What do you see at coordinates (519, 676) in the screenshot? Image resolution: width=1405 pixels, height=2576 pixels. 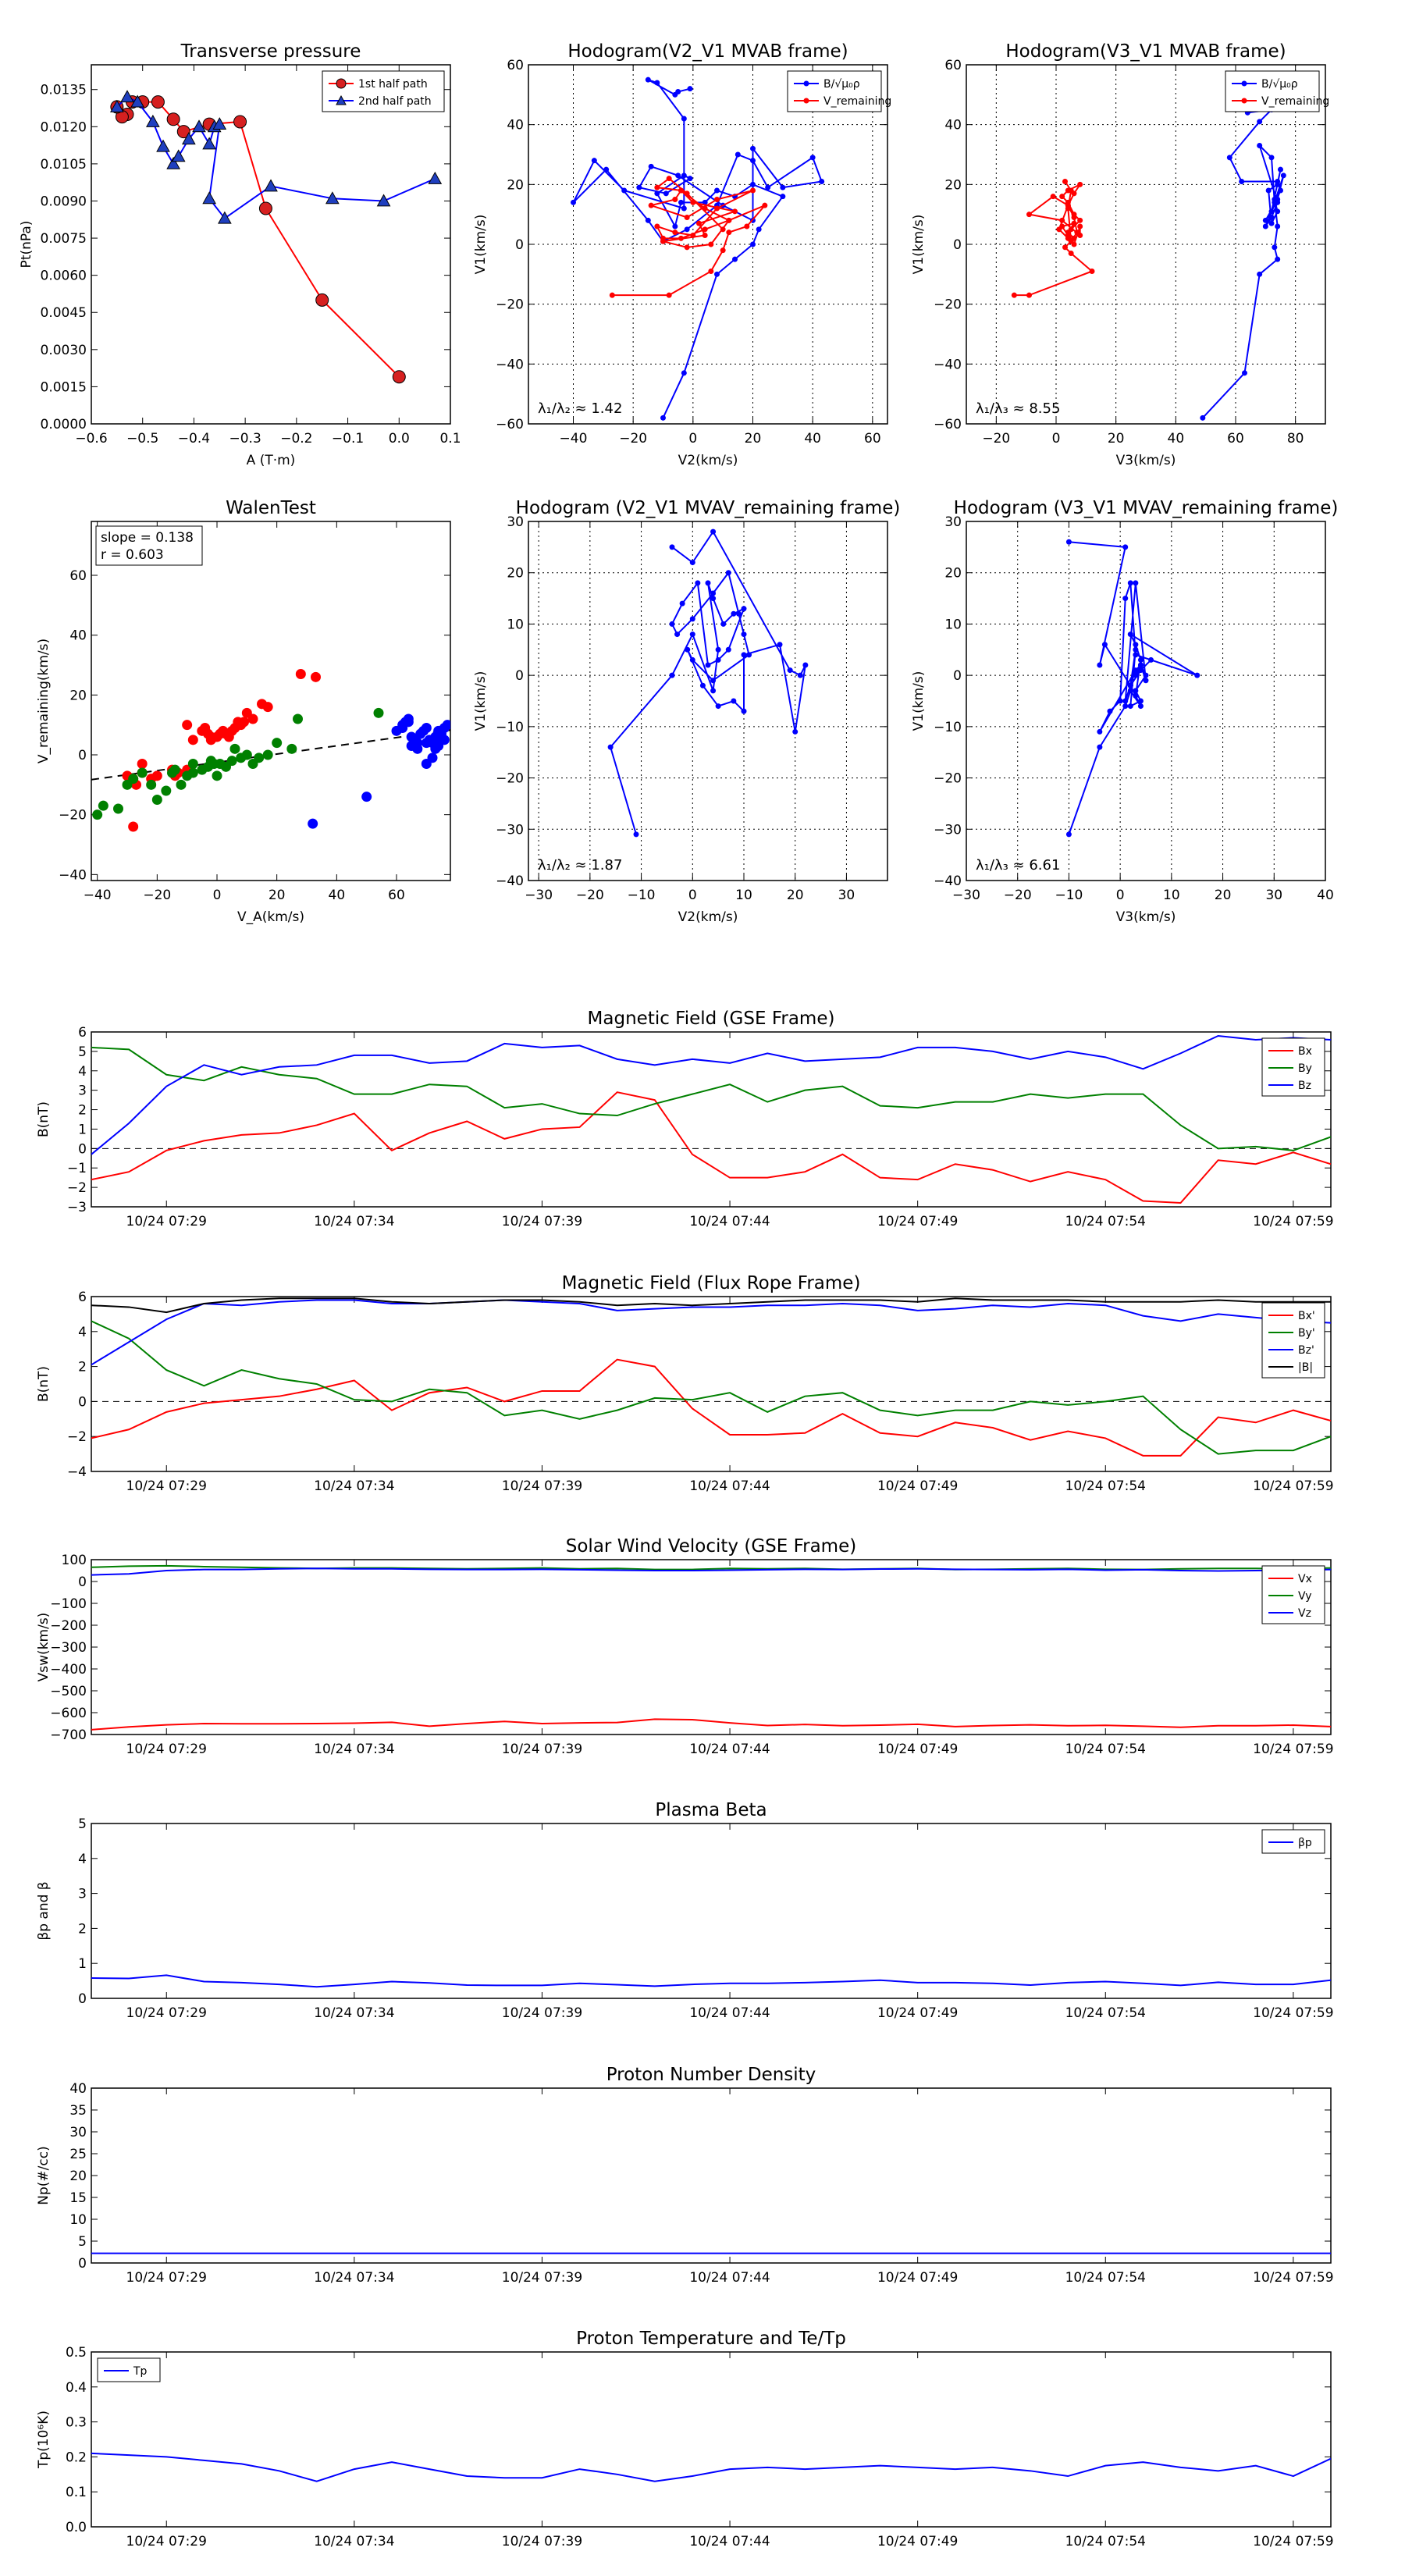 I see `h3-ytick-label: 0` at bounding box center [519, 676].